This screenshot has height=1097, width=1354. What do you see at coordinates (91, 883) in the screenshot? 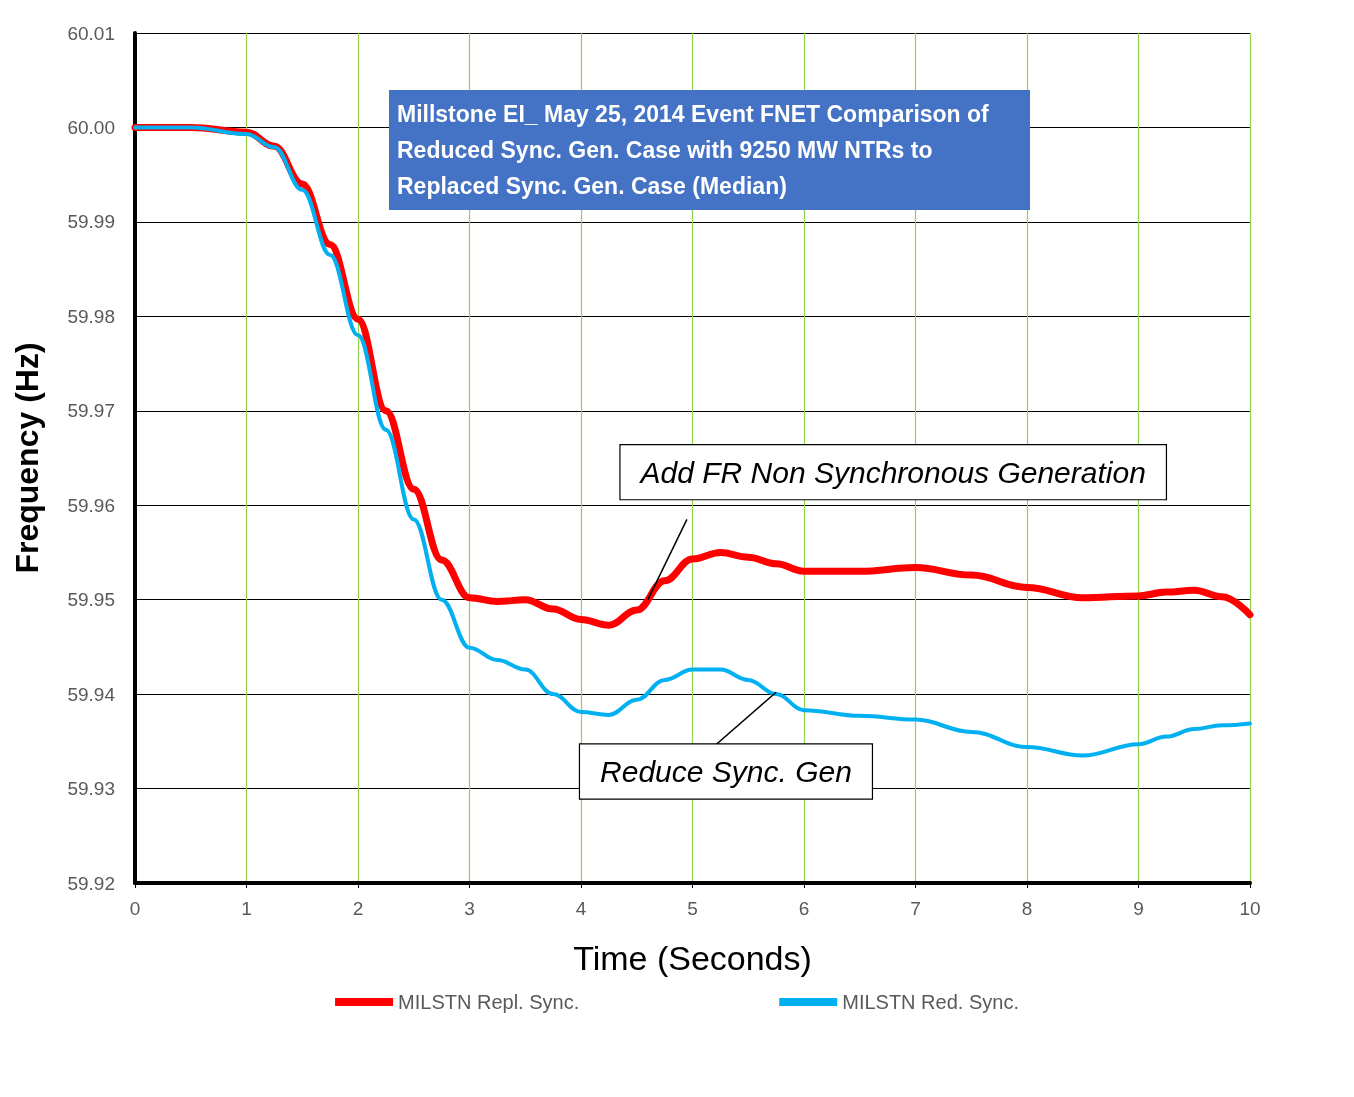
I see `y-tick-label: 59.92` at bounding box center [91, 883].